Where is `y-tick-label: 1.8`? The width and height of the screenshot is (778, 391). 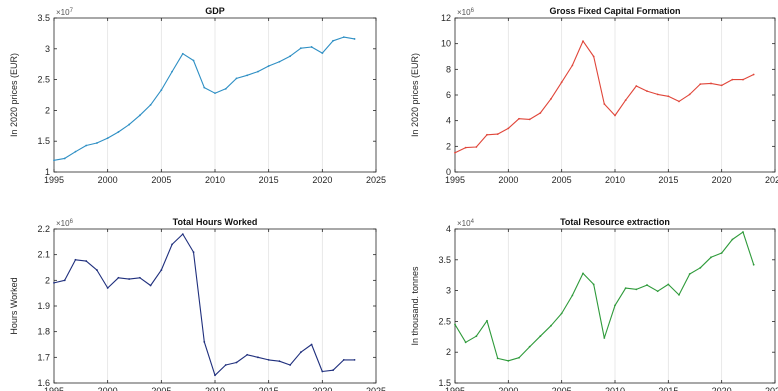
y-tick-label: 1.8 is located at coordinates (43, 332).